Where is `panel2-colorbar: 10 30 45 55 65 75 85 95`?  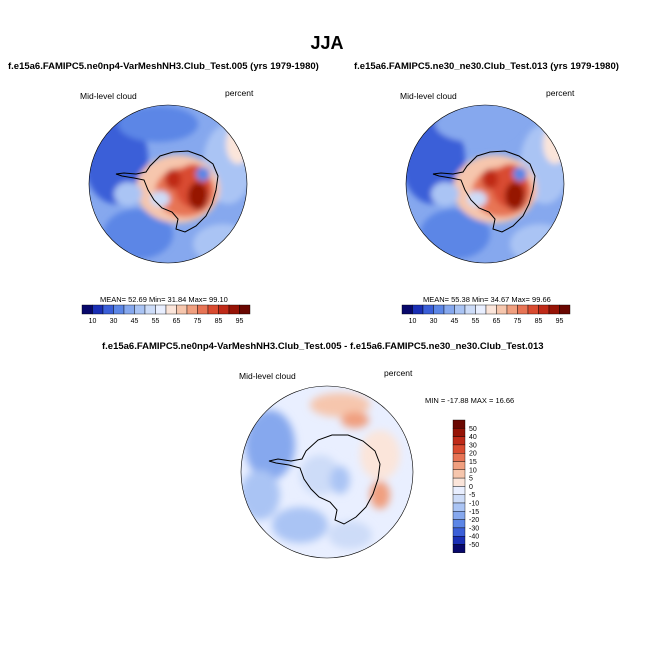 panel2-colorbar: 10 30 45 55 65 75 85 95 is located at coordinates (486, 314).